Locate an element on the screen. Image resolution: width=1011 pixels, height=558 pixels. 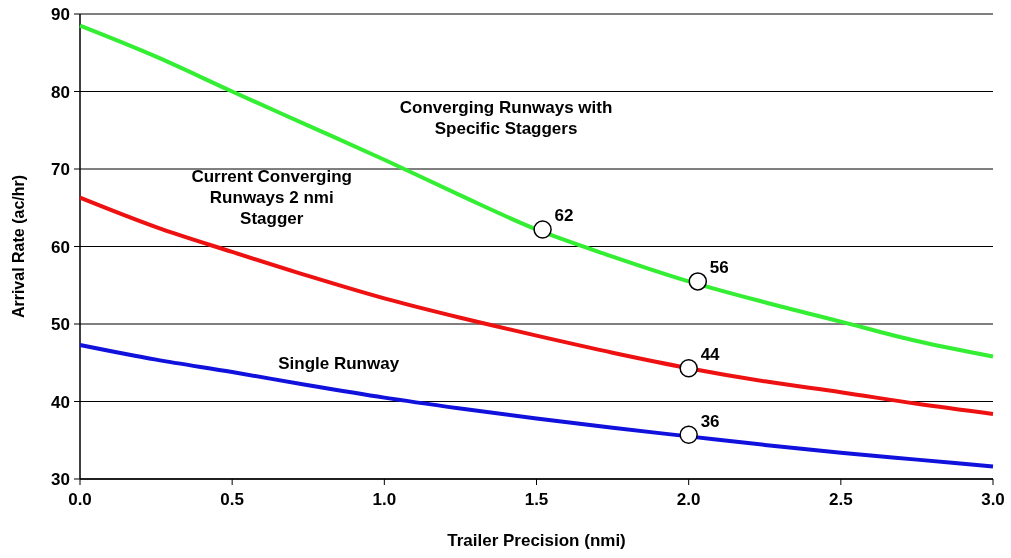
y-tick-label: 30 is located at coordinates (60, 479).